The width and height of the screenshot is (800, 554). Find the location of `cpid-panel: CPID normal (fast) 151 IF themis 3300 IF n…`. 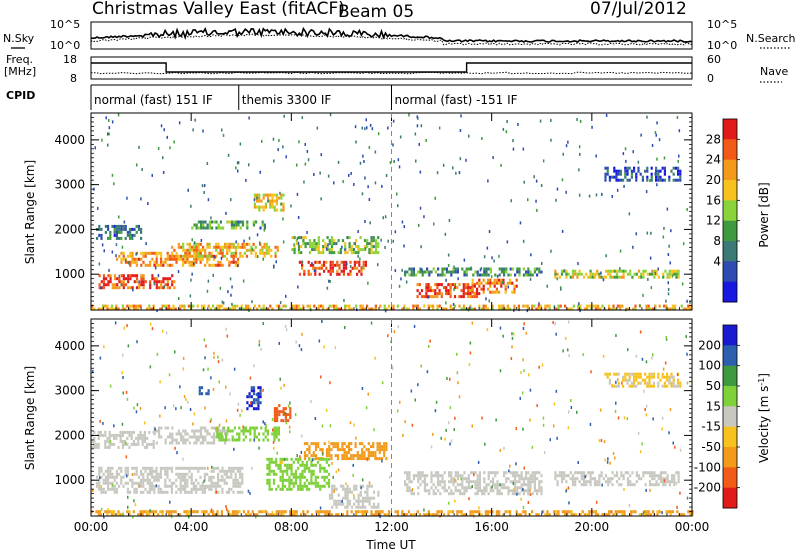

cpid-panel: CPID normal (fast) 151 IF themis 3300 IF n… is located at coordinates (349, 97).